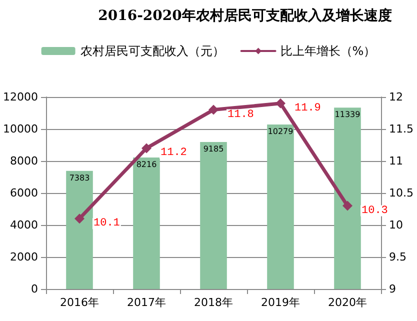 This screenshot has height=321, width=417. Describe the element at coordinates (392, 289) in the screenshot. I see `y2-tick-label: 9` at that location.